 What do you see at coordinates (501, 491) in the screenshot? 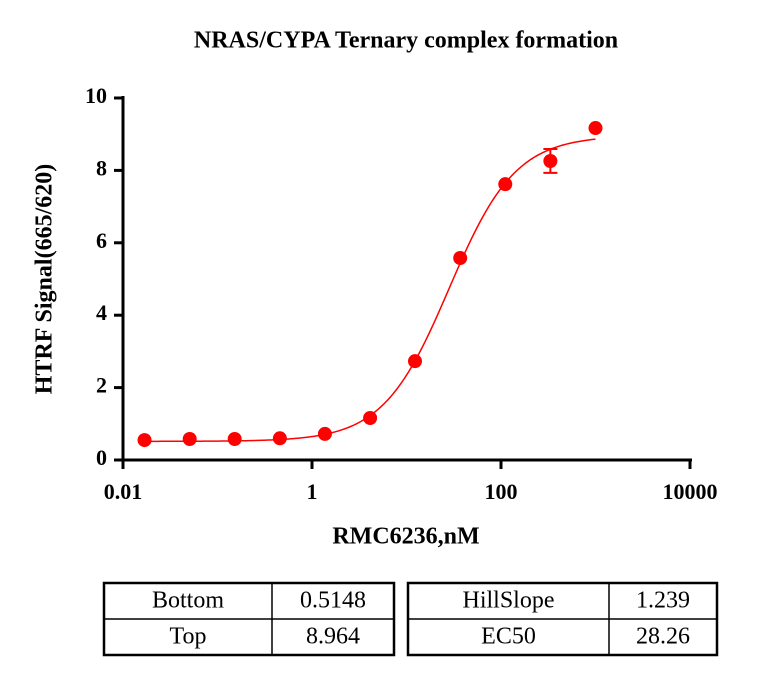
I see `x-tick-label: 100` at bounding box center [501, 491].